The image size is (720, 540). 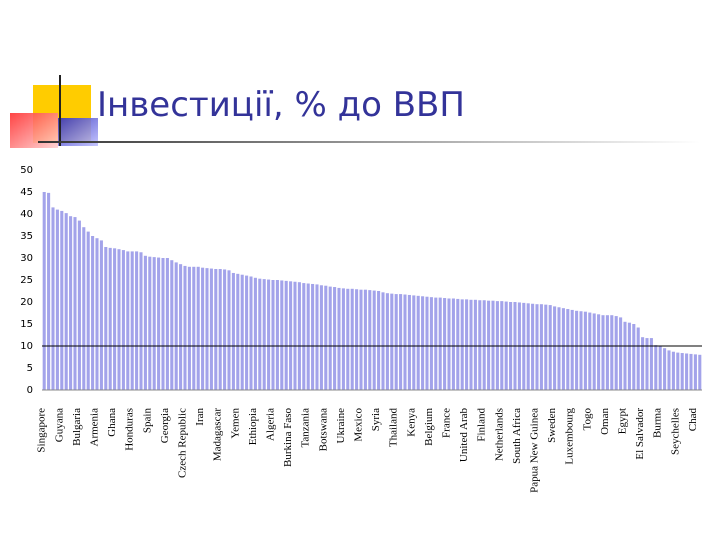 What do you see at coordinates (42, 430) in the screenshot?
I see `x-tick-label: Singapore` at bounding box center [42, 430].